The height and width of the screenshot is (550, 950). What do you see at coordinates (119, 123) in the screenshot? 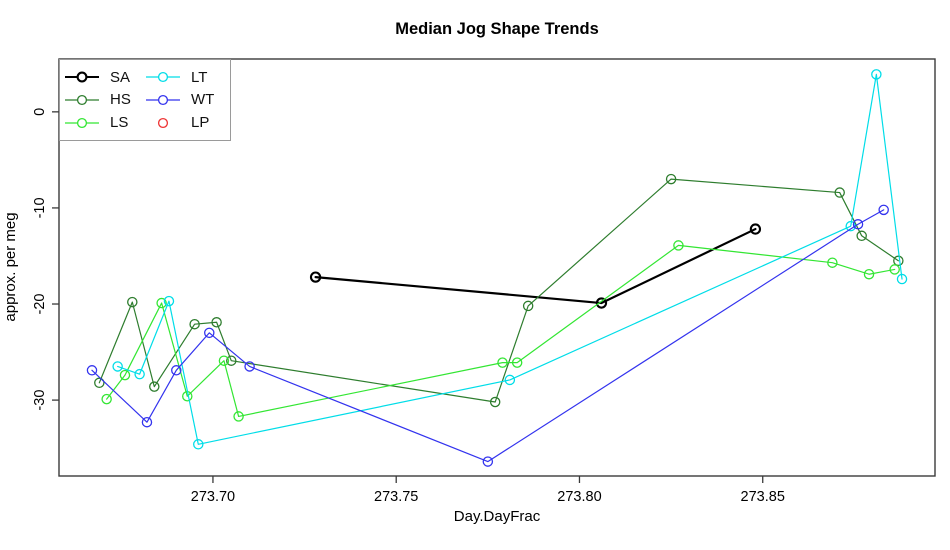
I see `legend-label: LS` at bounding box center [119, 123].